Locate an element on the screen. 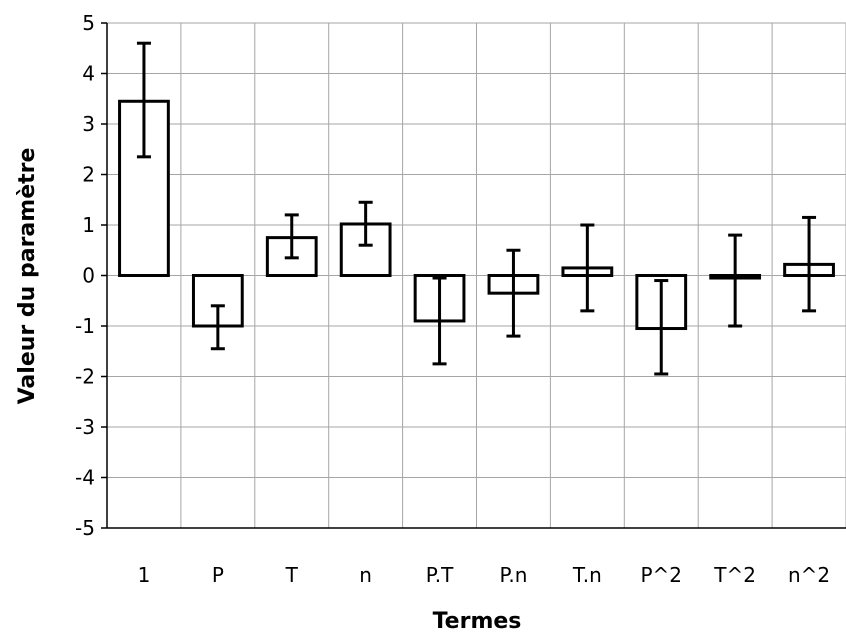 The width and height of the screenshot is (846, 635). x-tick-label: T is located at coordinates (292, 575).